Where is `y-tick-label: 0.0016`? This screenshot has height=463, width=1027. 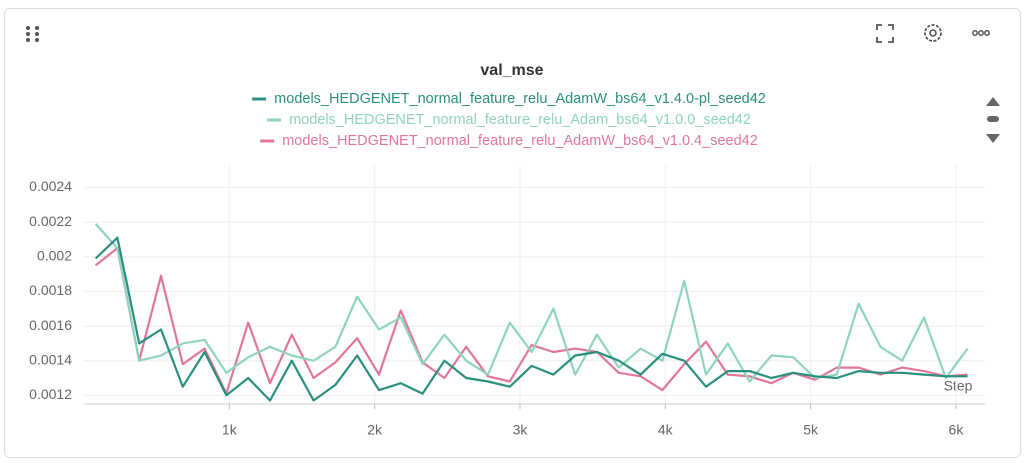
y-tick-label: 0.0016 is located at coordinates (50, 325).